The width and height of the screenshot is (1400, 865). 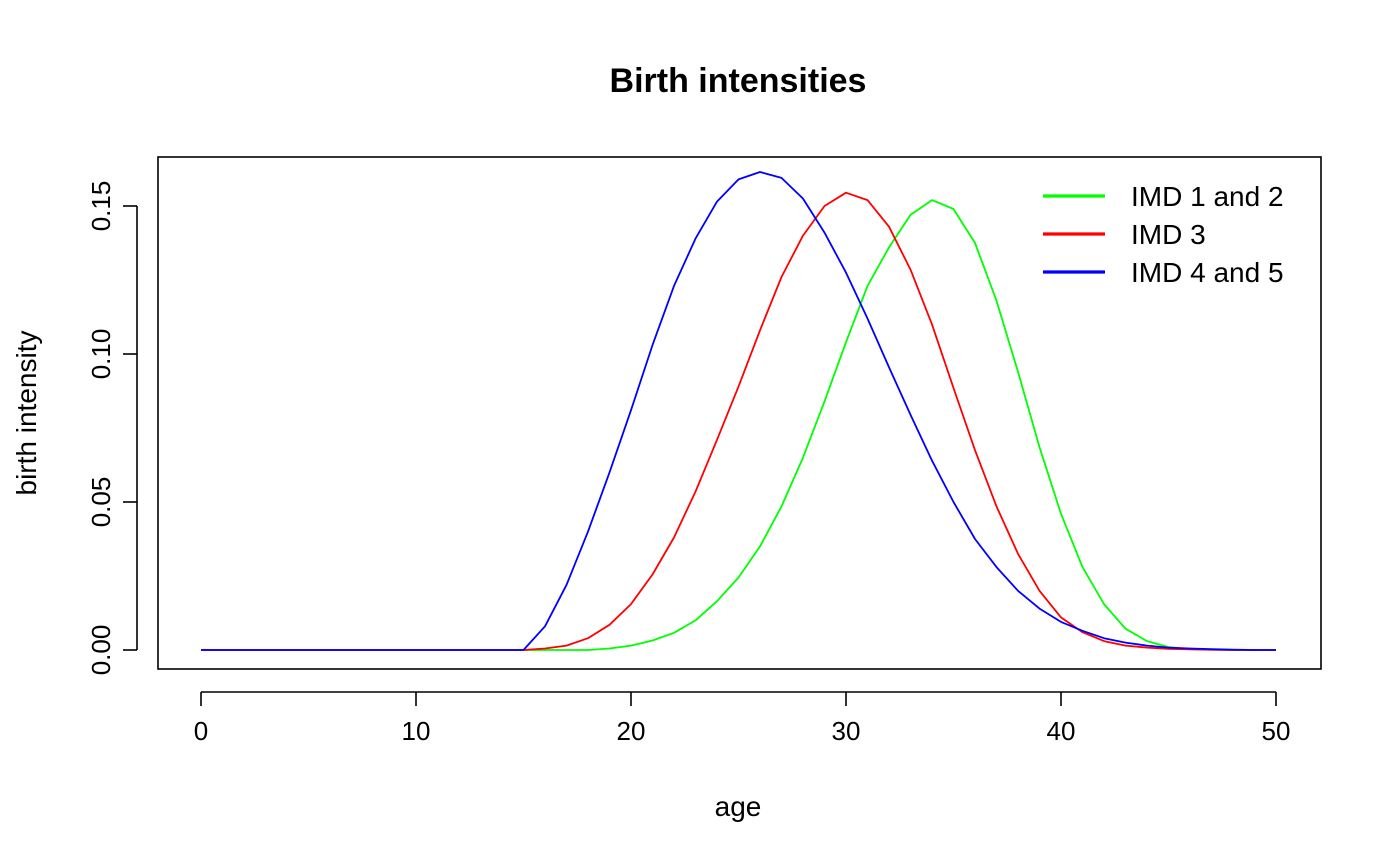 I want to click on y-axis: 0.00 0.05 0.10 0.15, so click(x=112, y=428).